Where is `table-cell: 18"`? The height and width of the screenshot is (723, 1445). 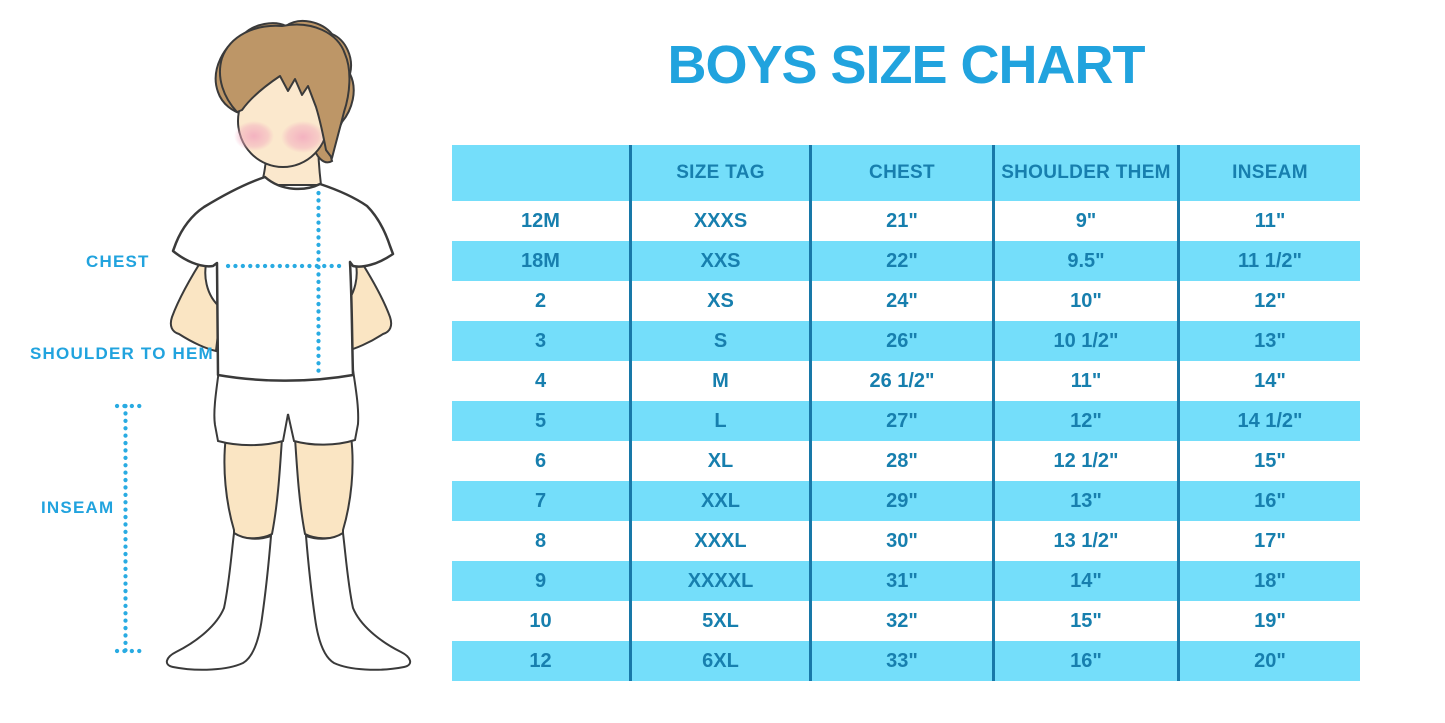
table-cell: 18" is located at coordinates (1270, 581).